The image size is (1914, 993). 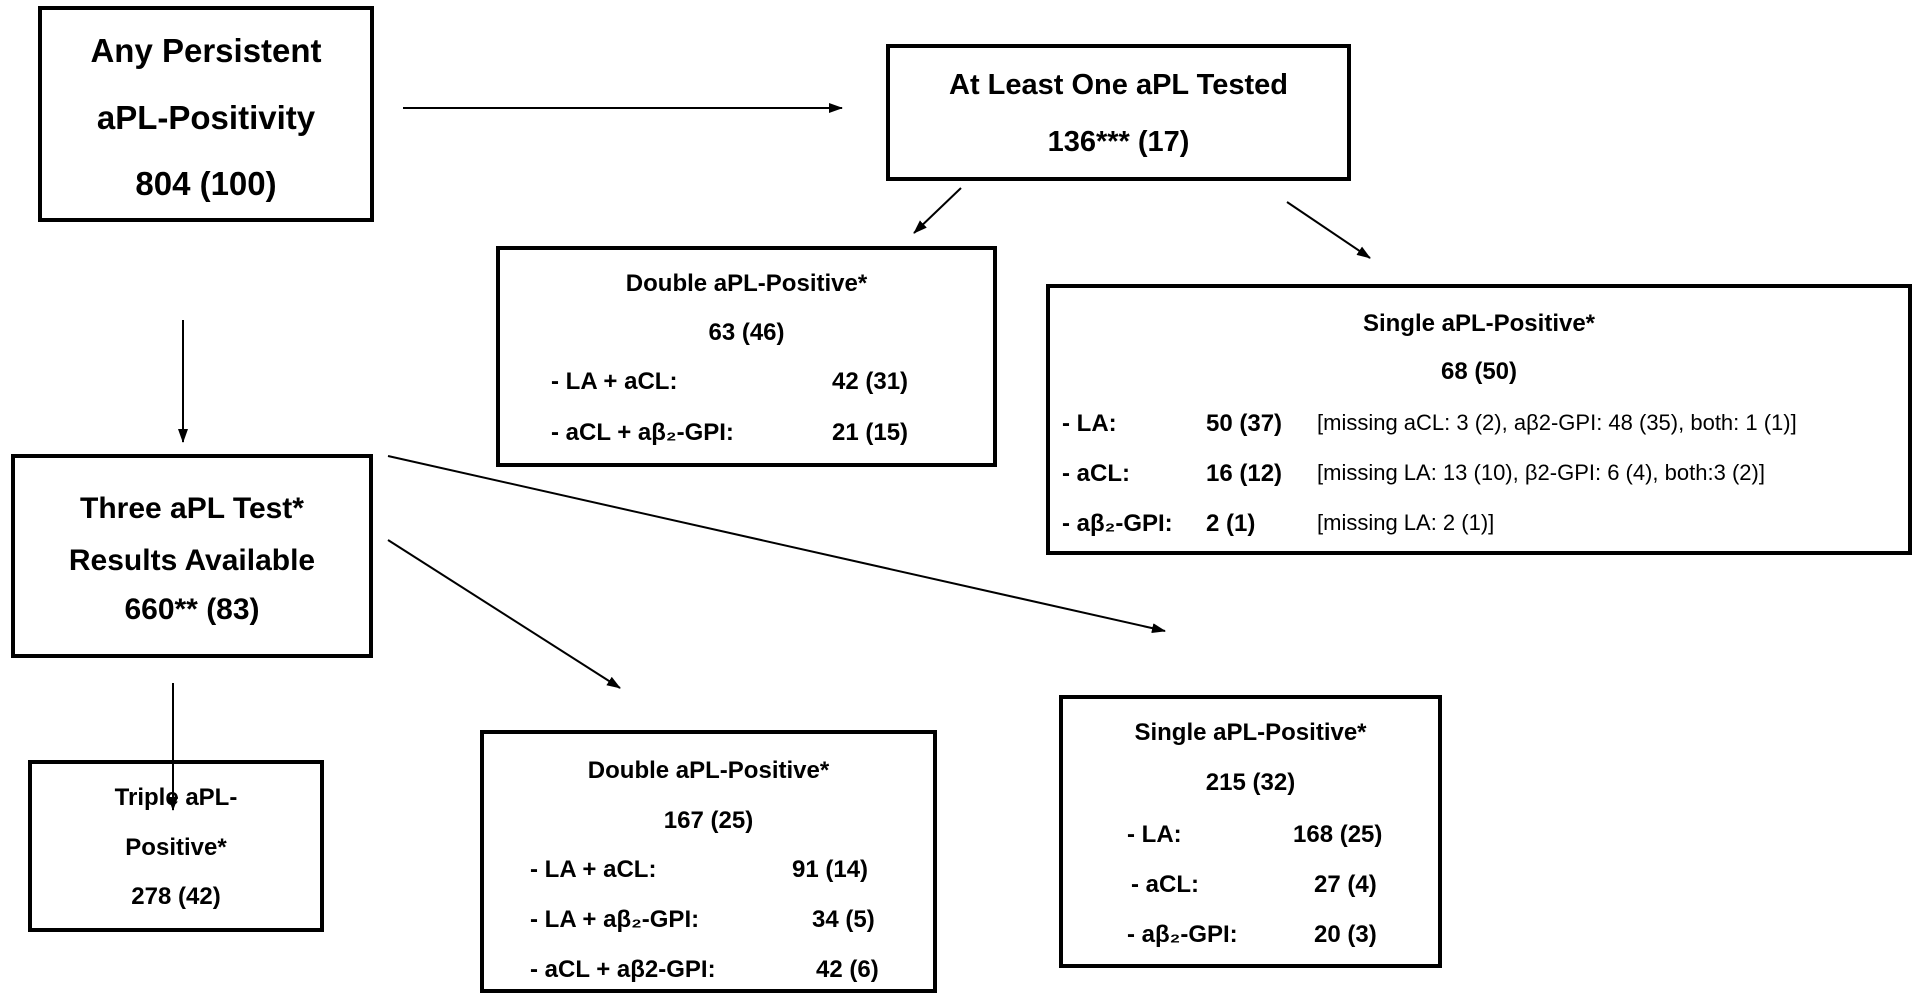 What do you see at coordinates (192, 508) in the screenshot?
I see `three-tests-line1: Three aPL Test*` at bounding box center [192, 508].